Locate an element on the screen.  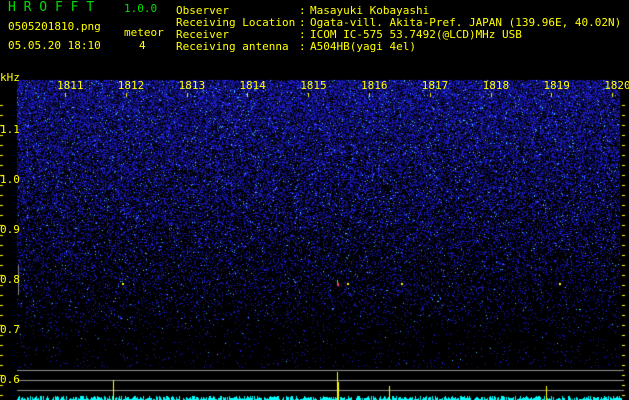
x-tick-label: 1811 is located at coordinates (70, 85).